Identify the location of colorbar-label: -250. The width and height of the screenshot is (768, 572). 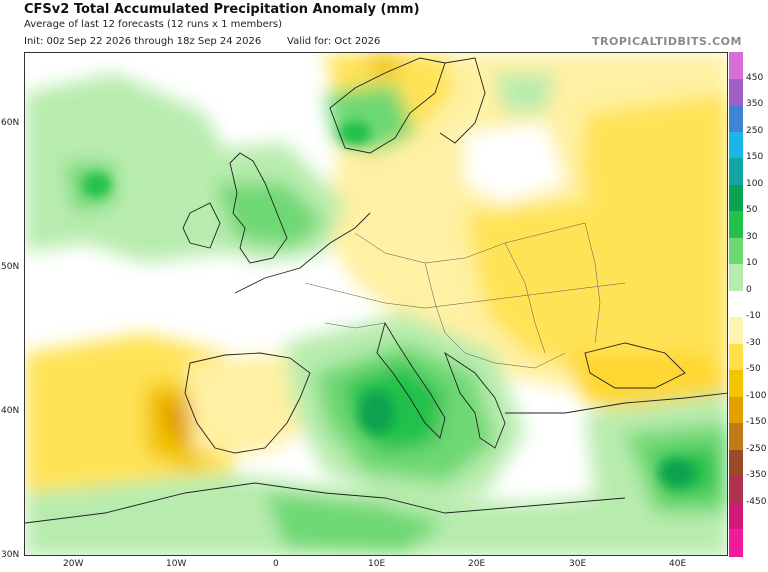
(756, 448).